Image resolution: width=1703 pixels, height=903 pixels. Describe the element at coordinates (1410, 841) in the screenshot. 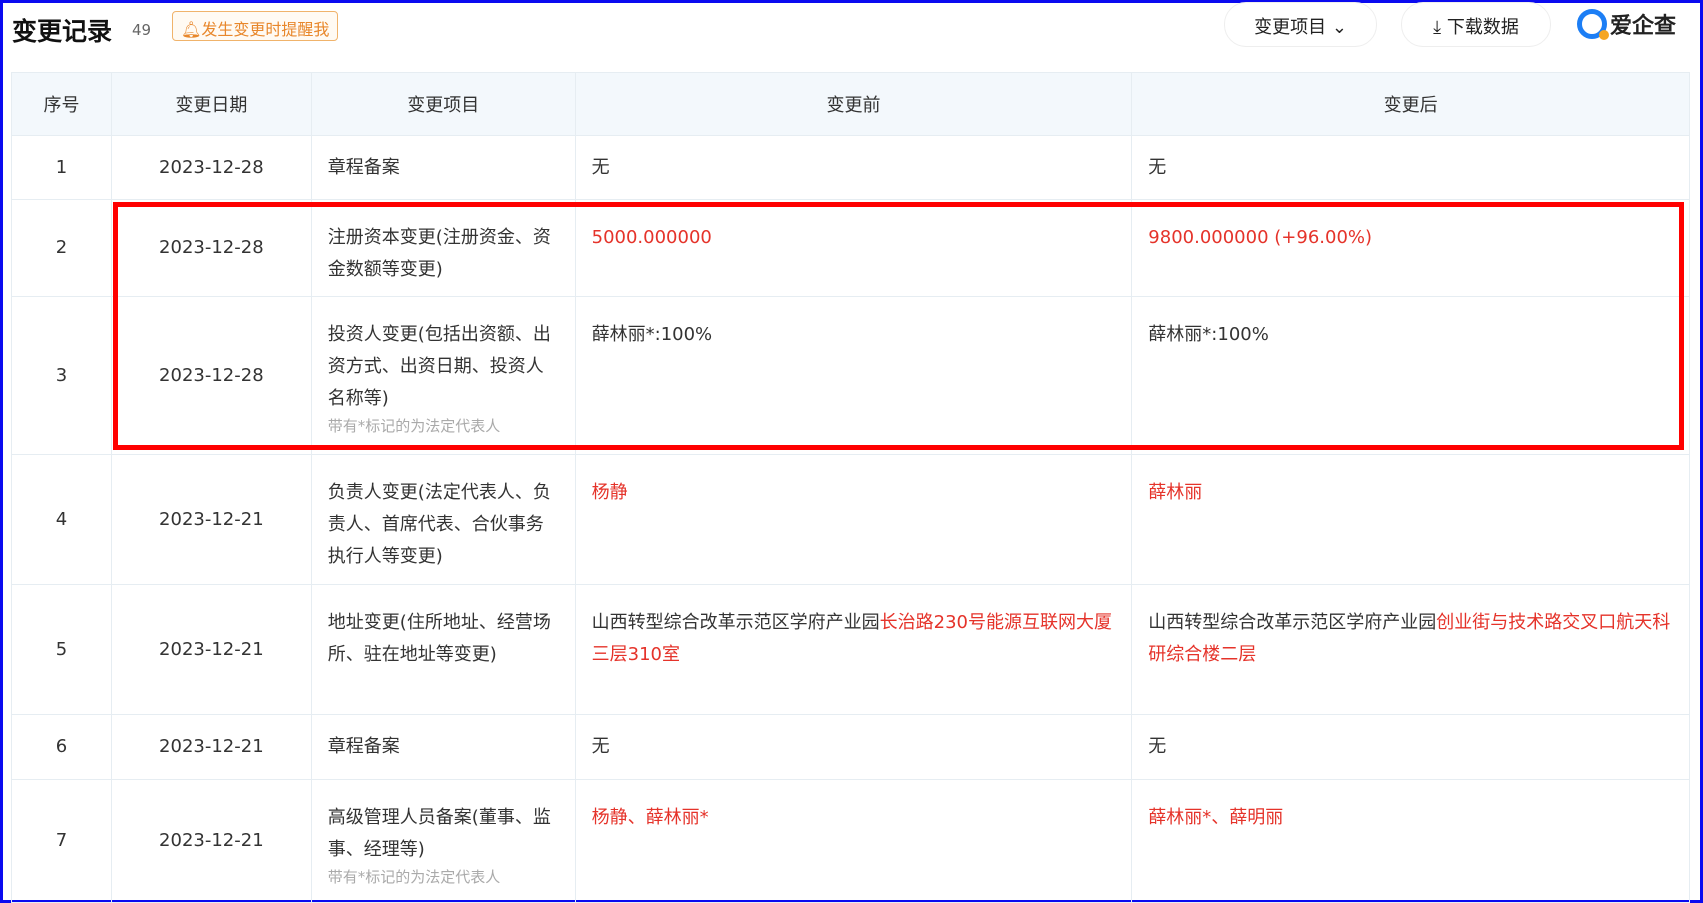

I see `value-after: 薛林丽*、薛明丽` at that location.